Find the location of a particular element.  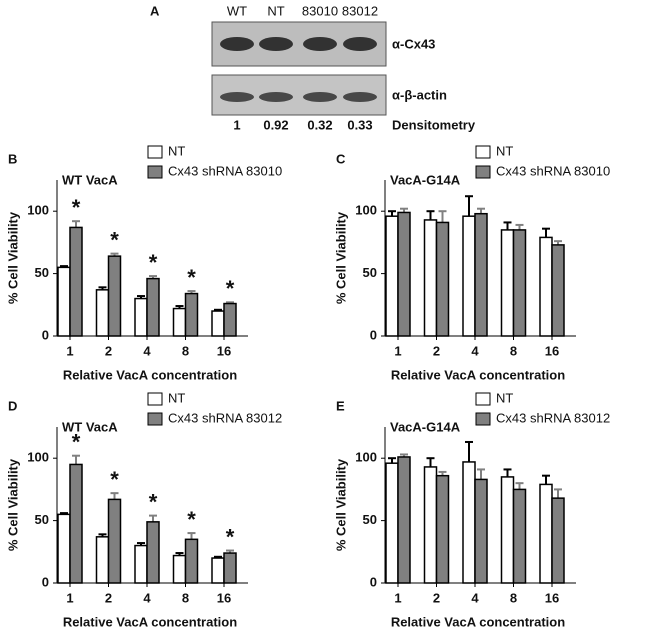

legend-label: Cx43 shRNA 83010 is located at coordinates (225, 170).